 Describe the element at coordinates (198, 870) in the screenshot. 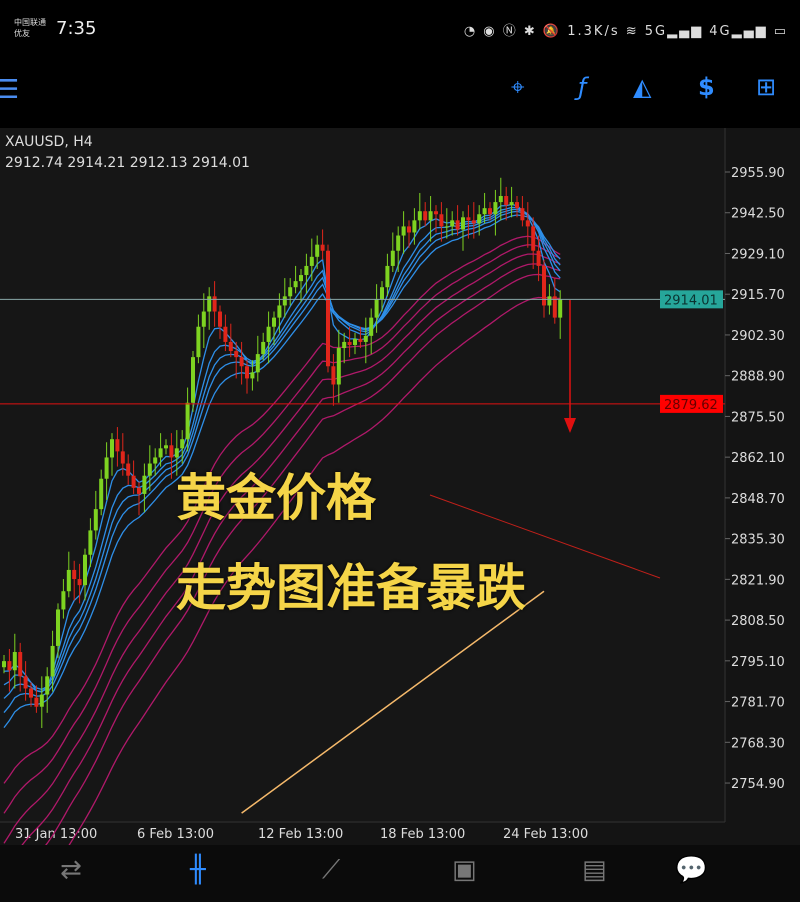

I see `chart-tab-icon: ╫` at that location.